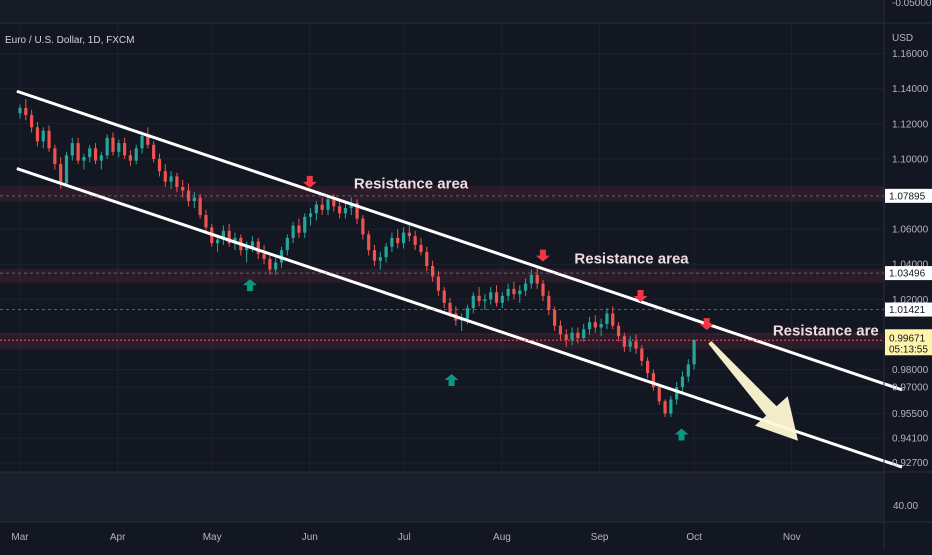 The width and height of the screenshot is (932, 555). I want to click on price-tick-label: 1.14000, so click(910, 89).